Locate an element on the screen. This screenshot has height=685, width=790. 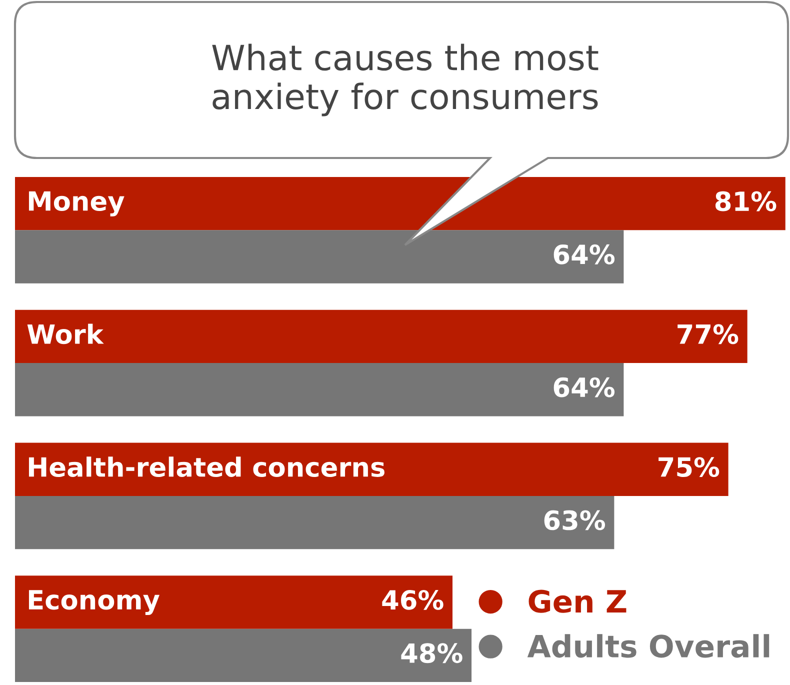
data-label: 81% is located at coordinates (745, 201).